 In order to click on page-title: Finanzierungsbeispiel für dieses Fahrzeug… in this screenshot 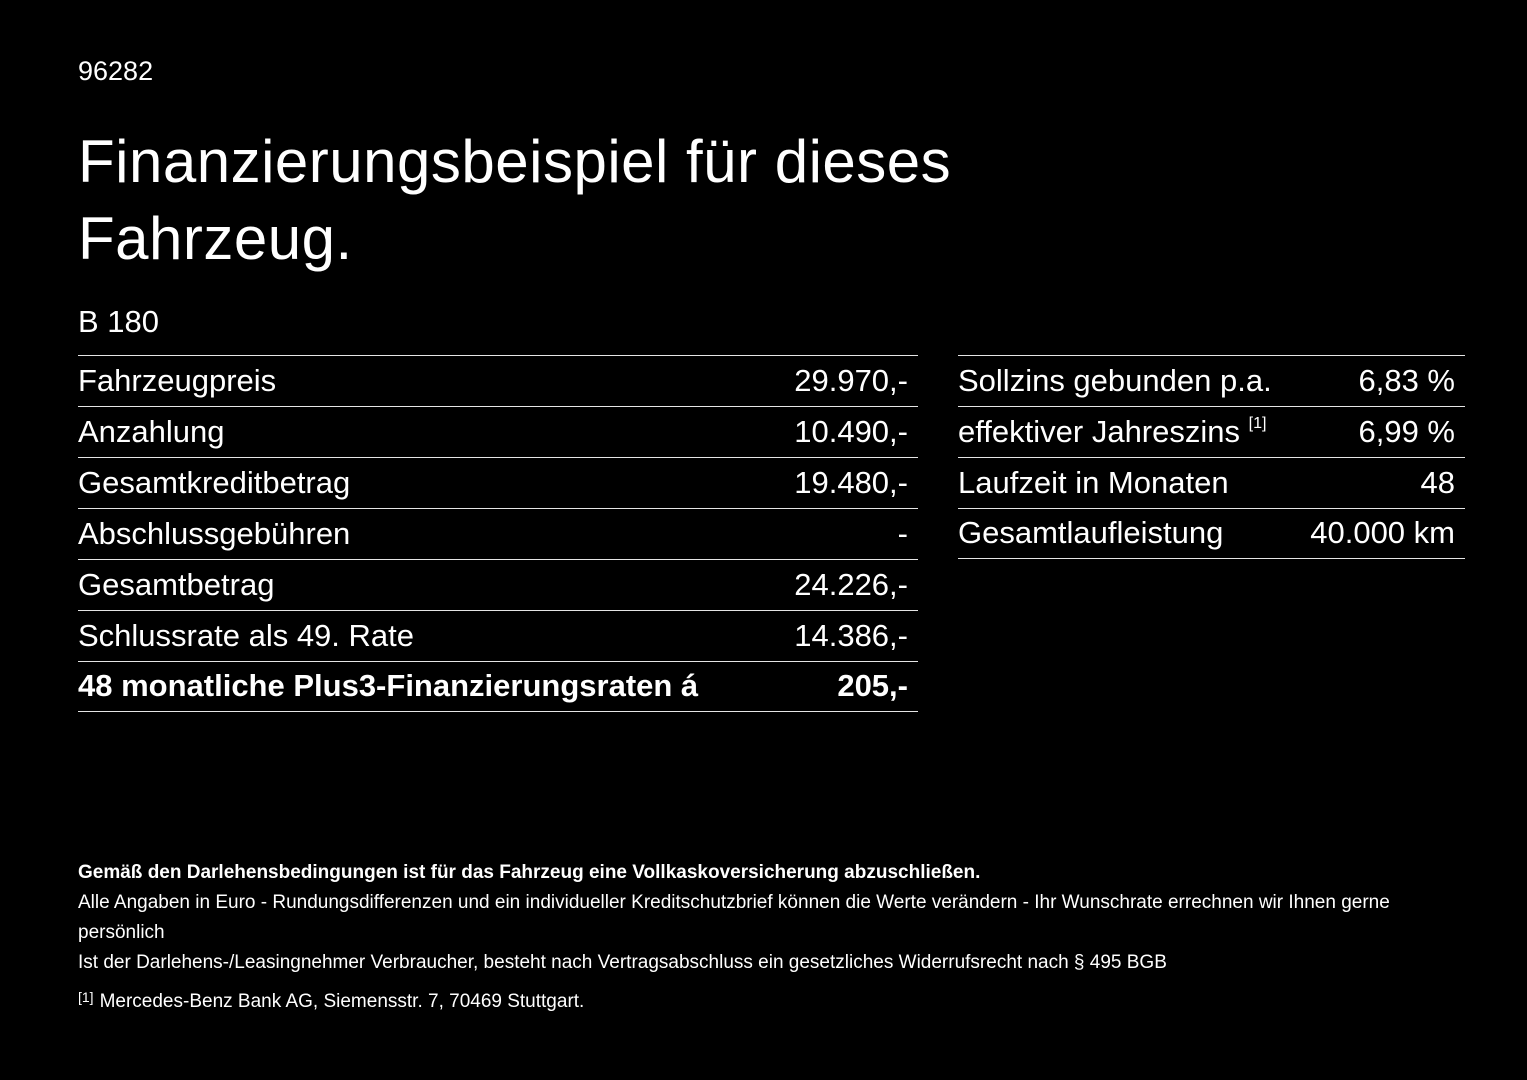, I will do `click(771, 200)`.